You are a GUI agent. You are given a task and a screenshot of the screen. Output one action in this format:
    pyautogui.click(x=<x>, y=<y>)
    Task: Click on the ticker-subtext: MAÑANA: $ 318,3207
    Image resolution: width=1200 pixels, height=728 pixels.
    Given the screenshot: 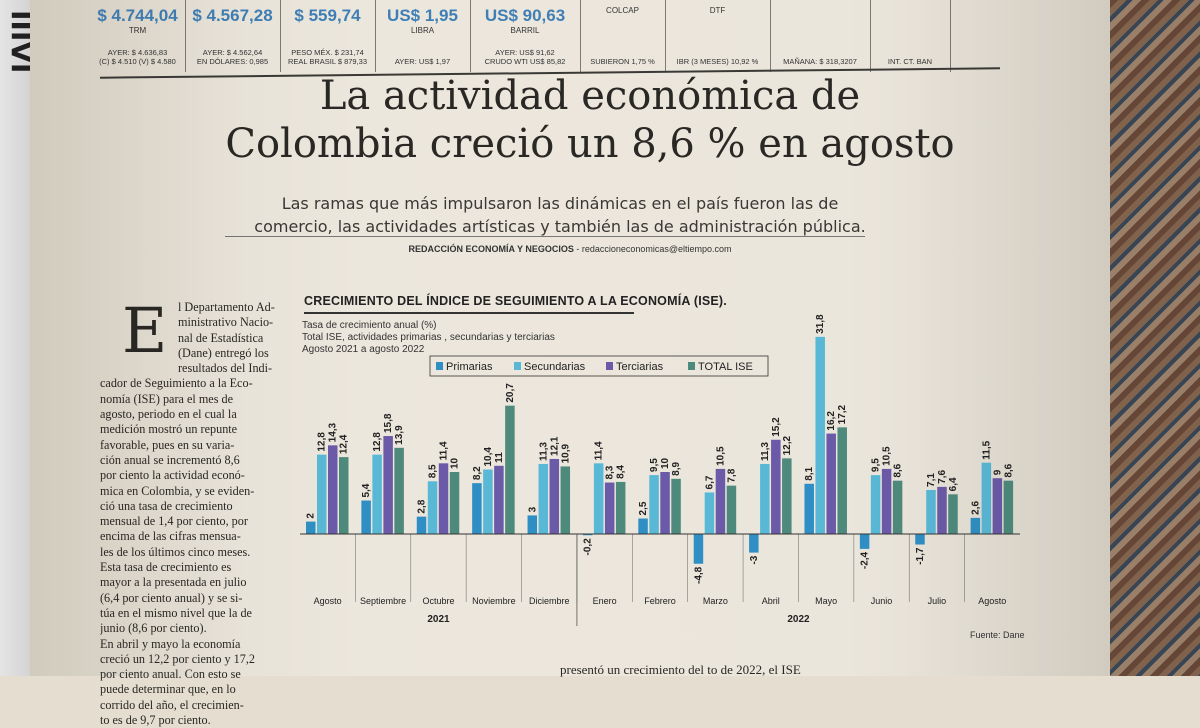 What is the action you would take?
    pyautogui.click(x=820, y=61)
    